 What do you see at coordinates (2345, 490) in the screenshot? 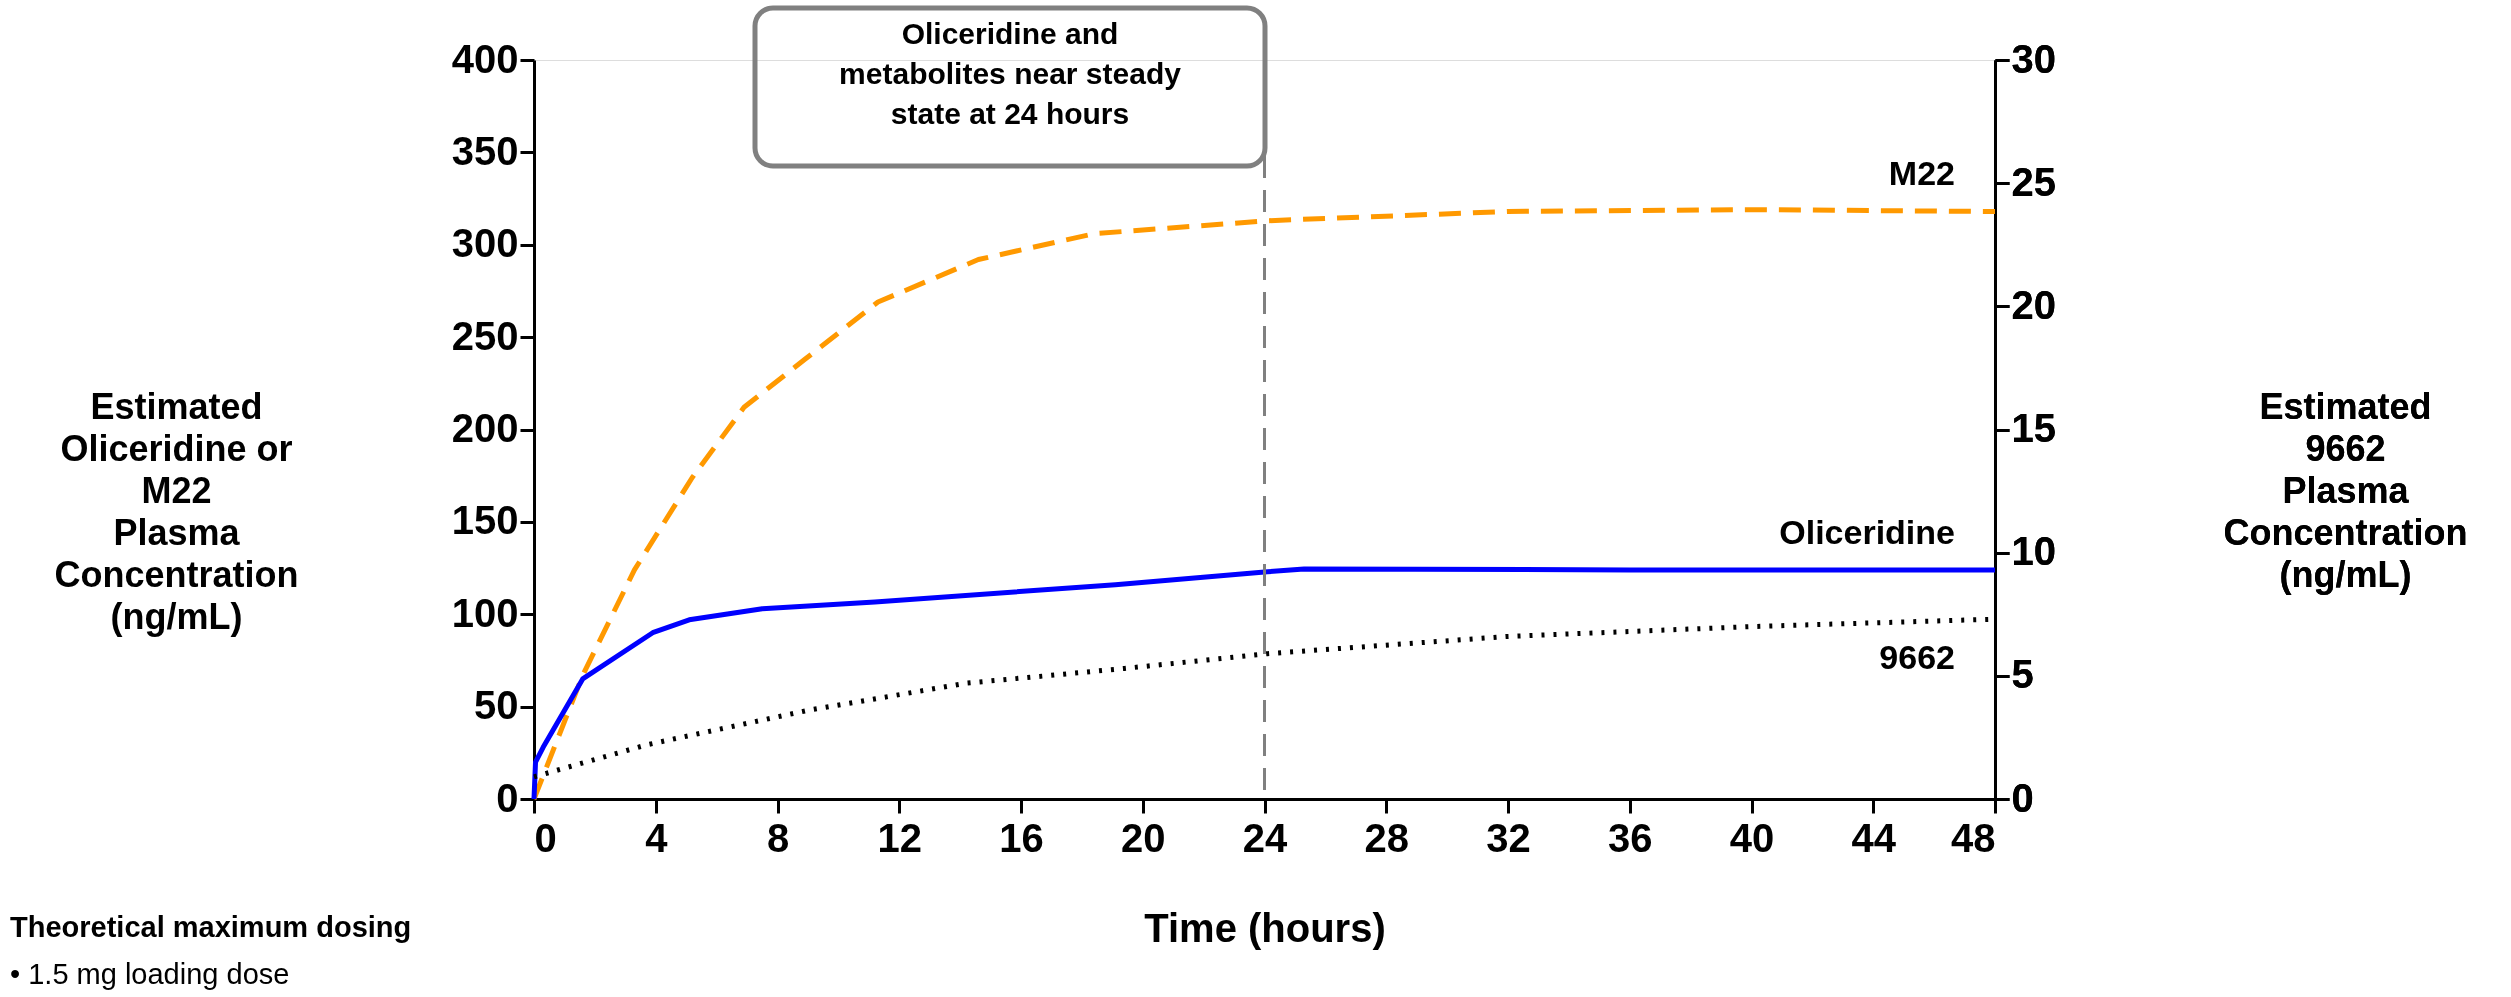
I see `y2-axis-title: Estimated 9662 Plasma Concentration (ng/mL)` at bounding box center [2345, 490].